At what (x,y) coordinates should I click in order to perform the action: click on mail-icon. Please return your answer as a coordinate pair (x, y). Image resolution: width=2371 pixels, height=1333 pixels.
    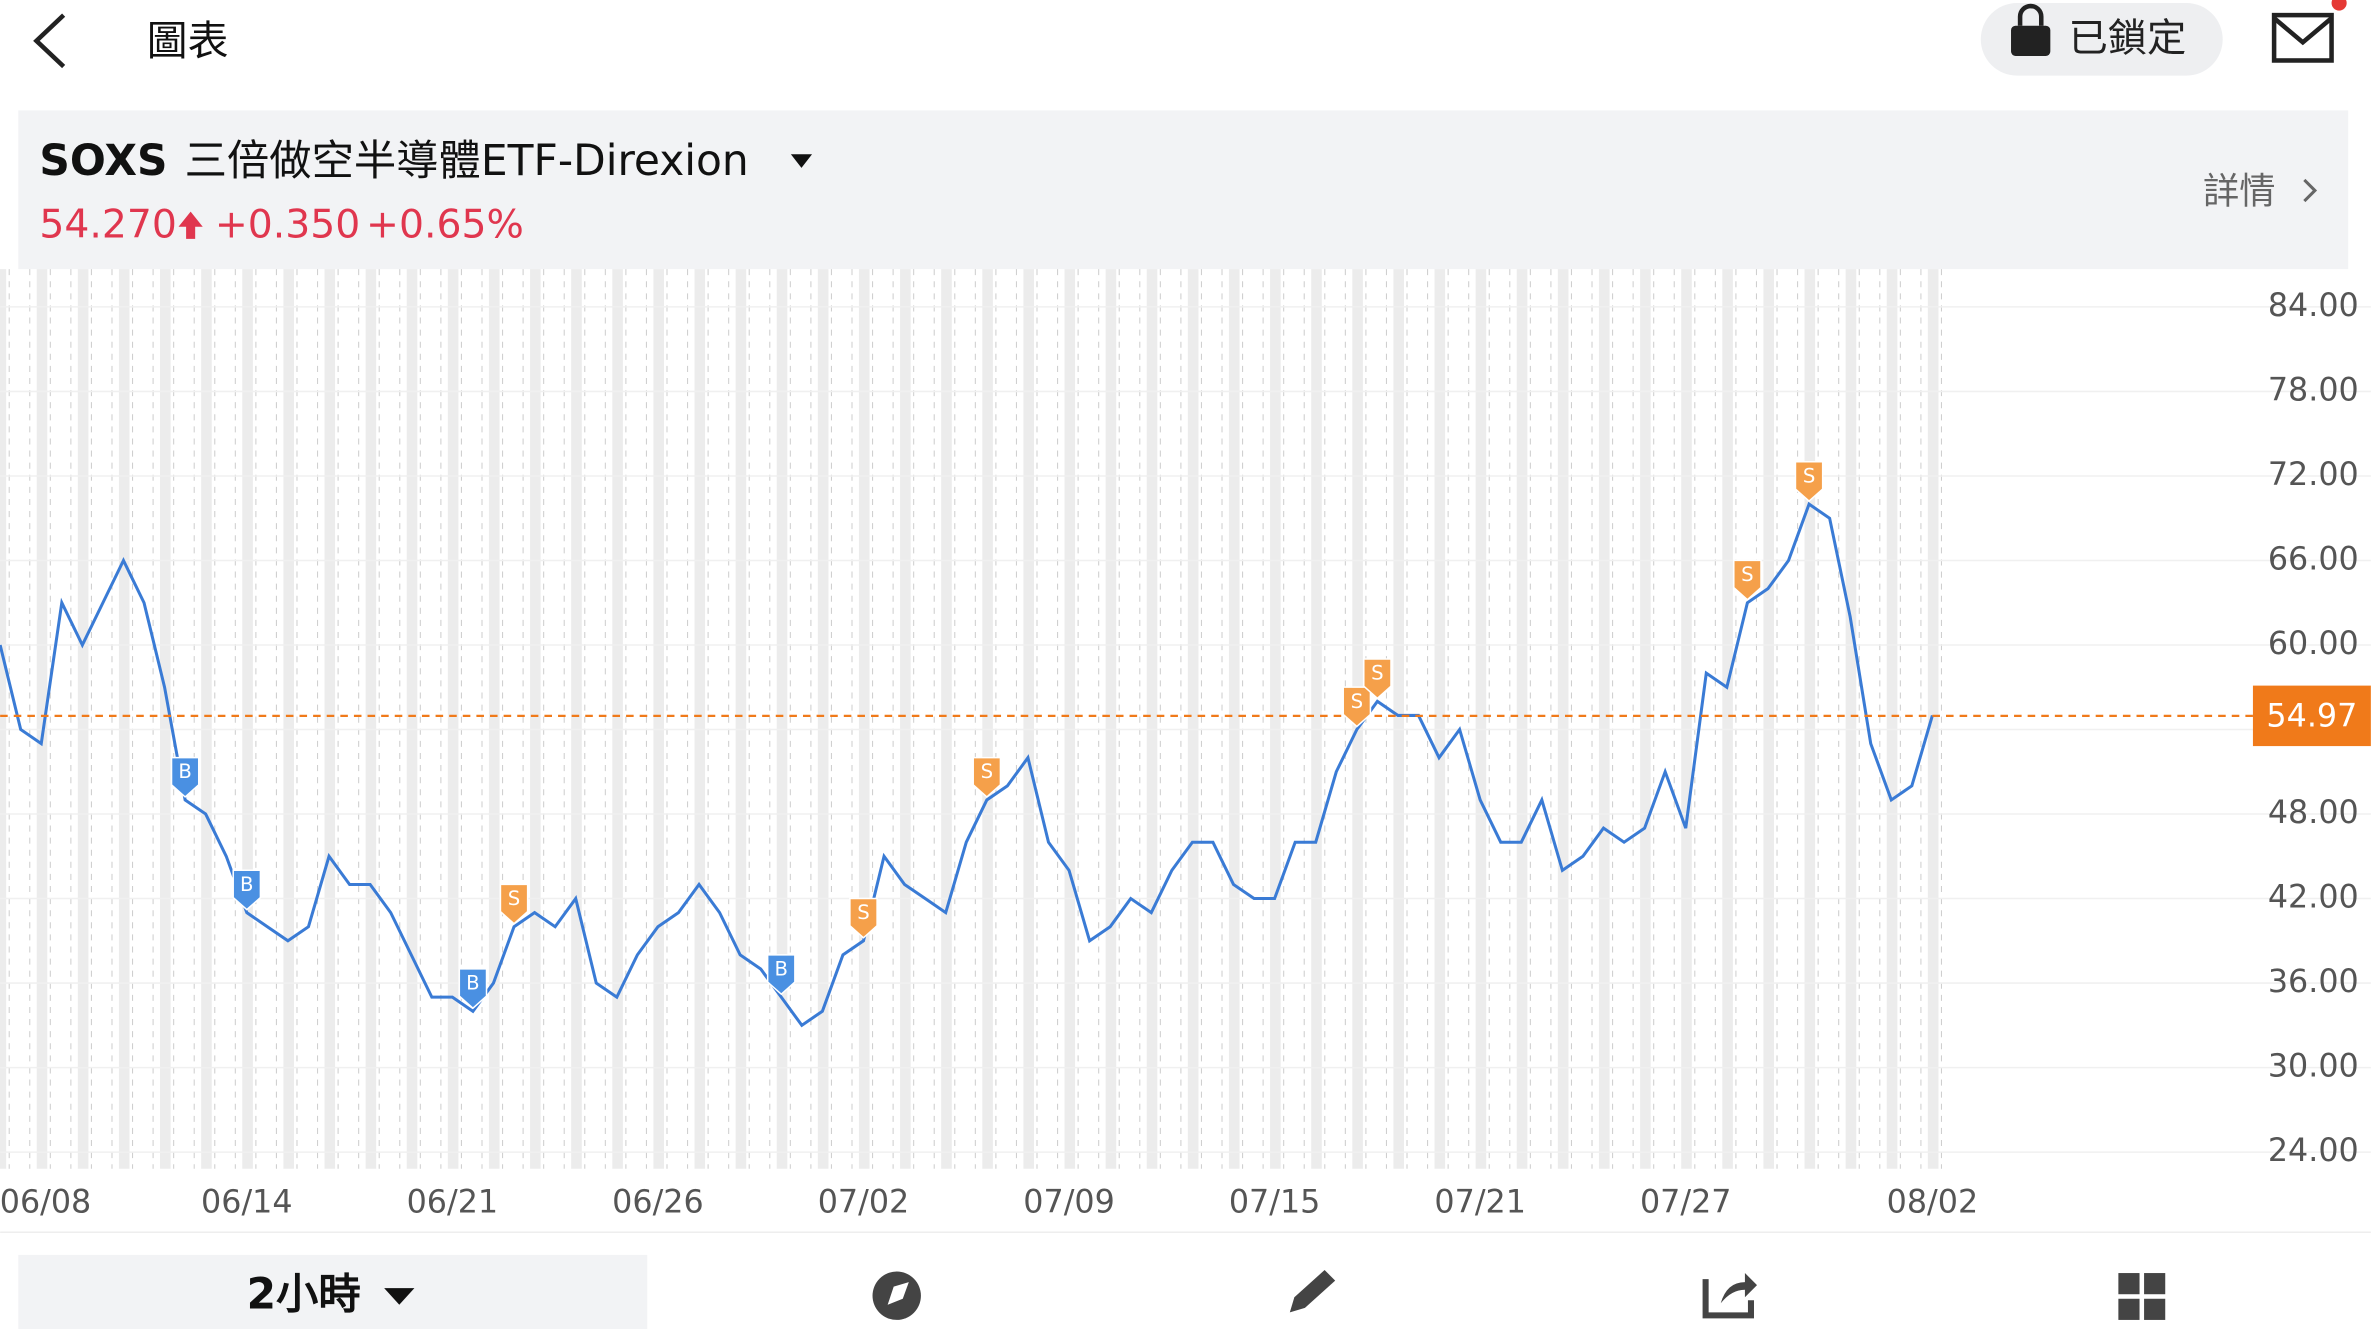
    Looking at the image, I should click on (2302, 37).